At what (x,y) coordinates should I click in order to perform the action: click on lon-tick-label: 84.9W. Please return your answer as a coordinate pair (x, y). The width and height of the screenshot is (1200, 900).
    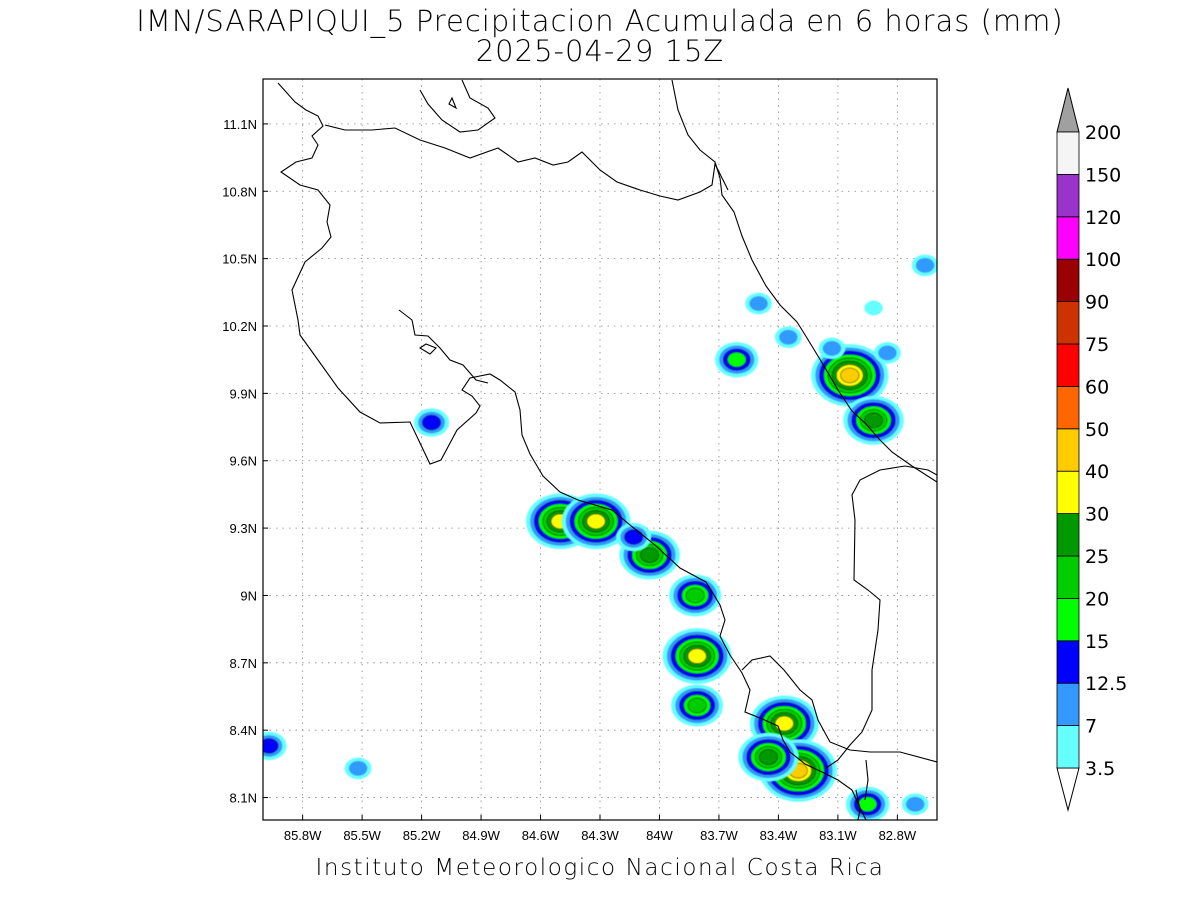
    Looking at the image, I should click on (481, 835).